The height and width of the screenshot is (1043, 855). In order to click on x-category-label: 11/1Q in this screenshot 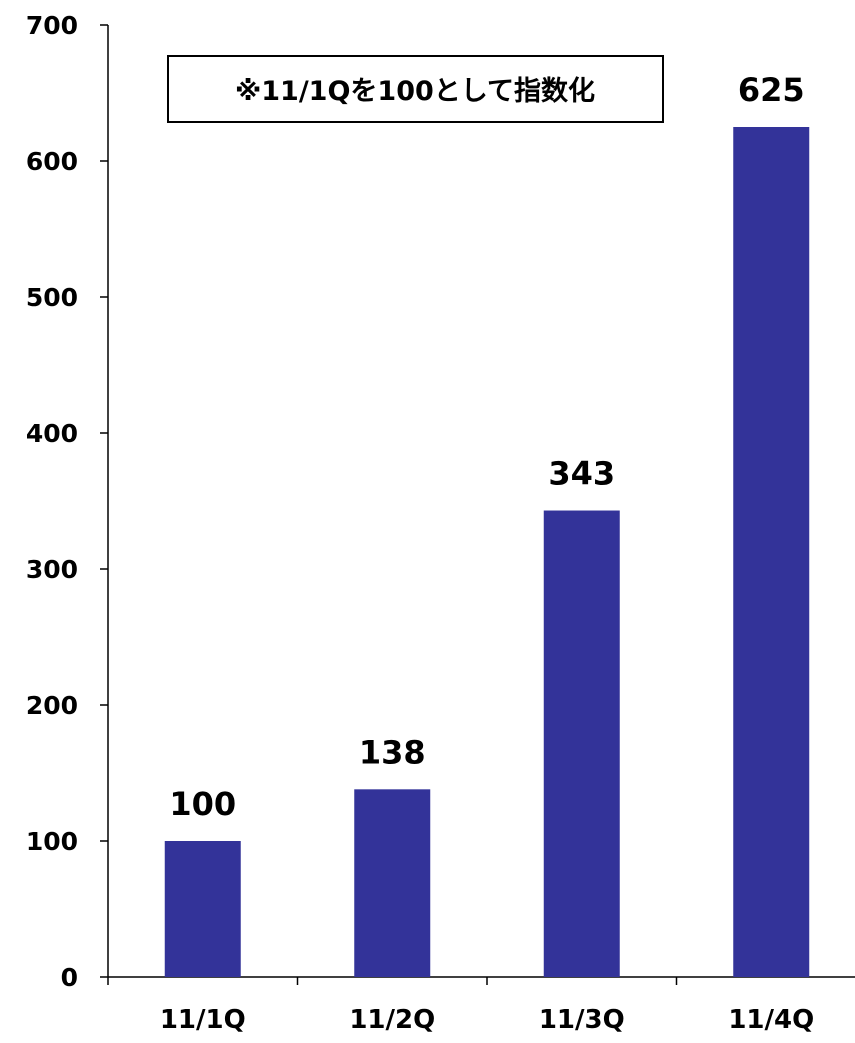, I will do `click(203, 1020)`.